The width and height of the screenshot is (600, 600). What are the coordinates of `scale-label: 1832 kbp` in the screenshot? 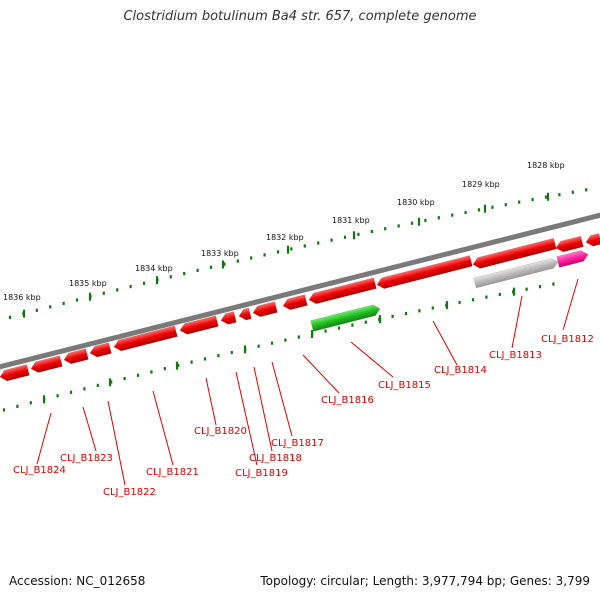 It's located at (285, 237).